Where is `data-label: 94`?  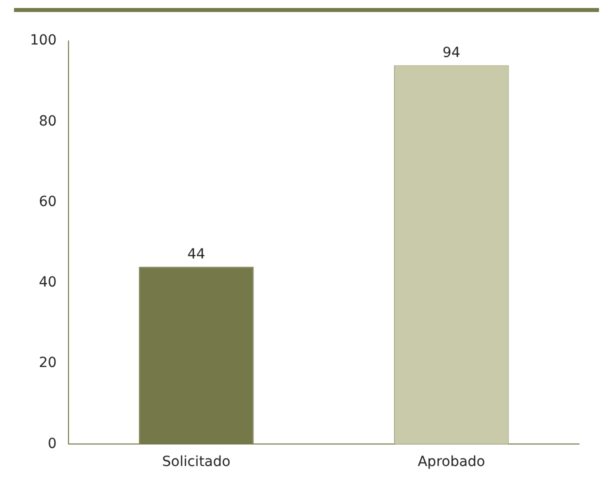 data-label: 94 is located at coordinates (451, 52).